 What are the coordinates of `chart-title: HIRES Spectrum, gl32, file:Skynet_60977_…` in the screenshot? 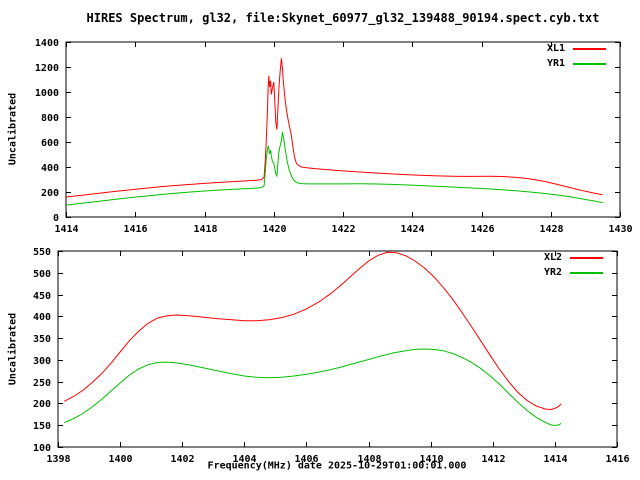 It's located at (343, 18).